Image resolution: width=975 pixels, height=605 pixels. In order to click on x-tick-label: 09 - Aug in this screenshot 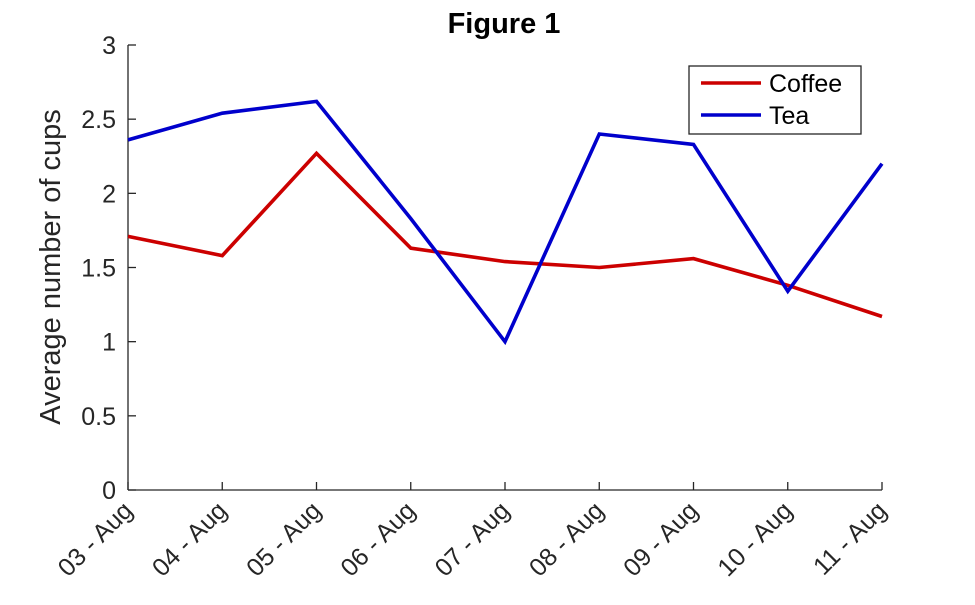, I will do `click(661, 539)`.